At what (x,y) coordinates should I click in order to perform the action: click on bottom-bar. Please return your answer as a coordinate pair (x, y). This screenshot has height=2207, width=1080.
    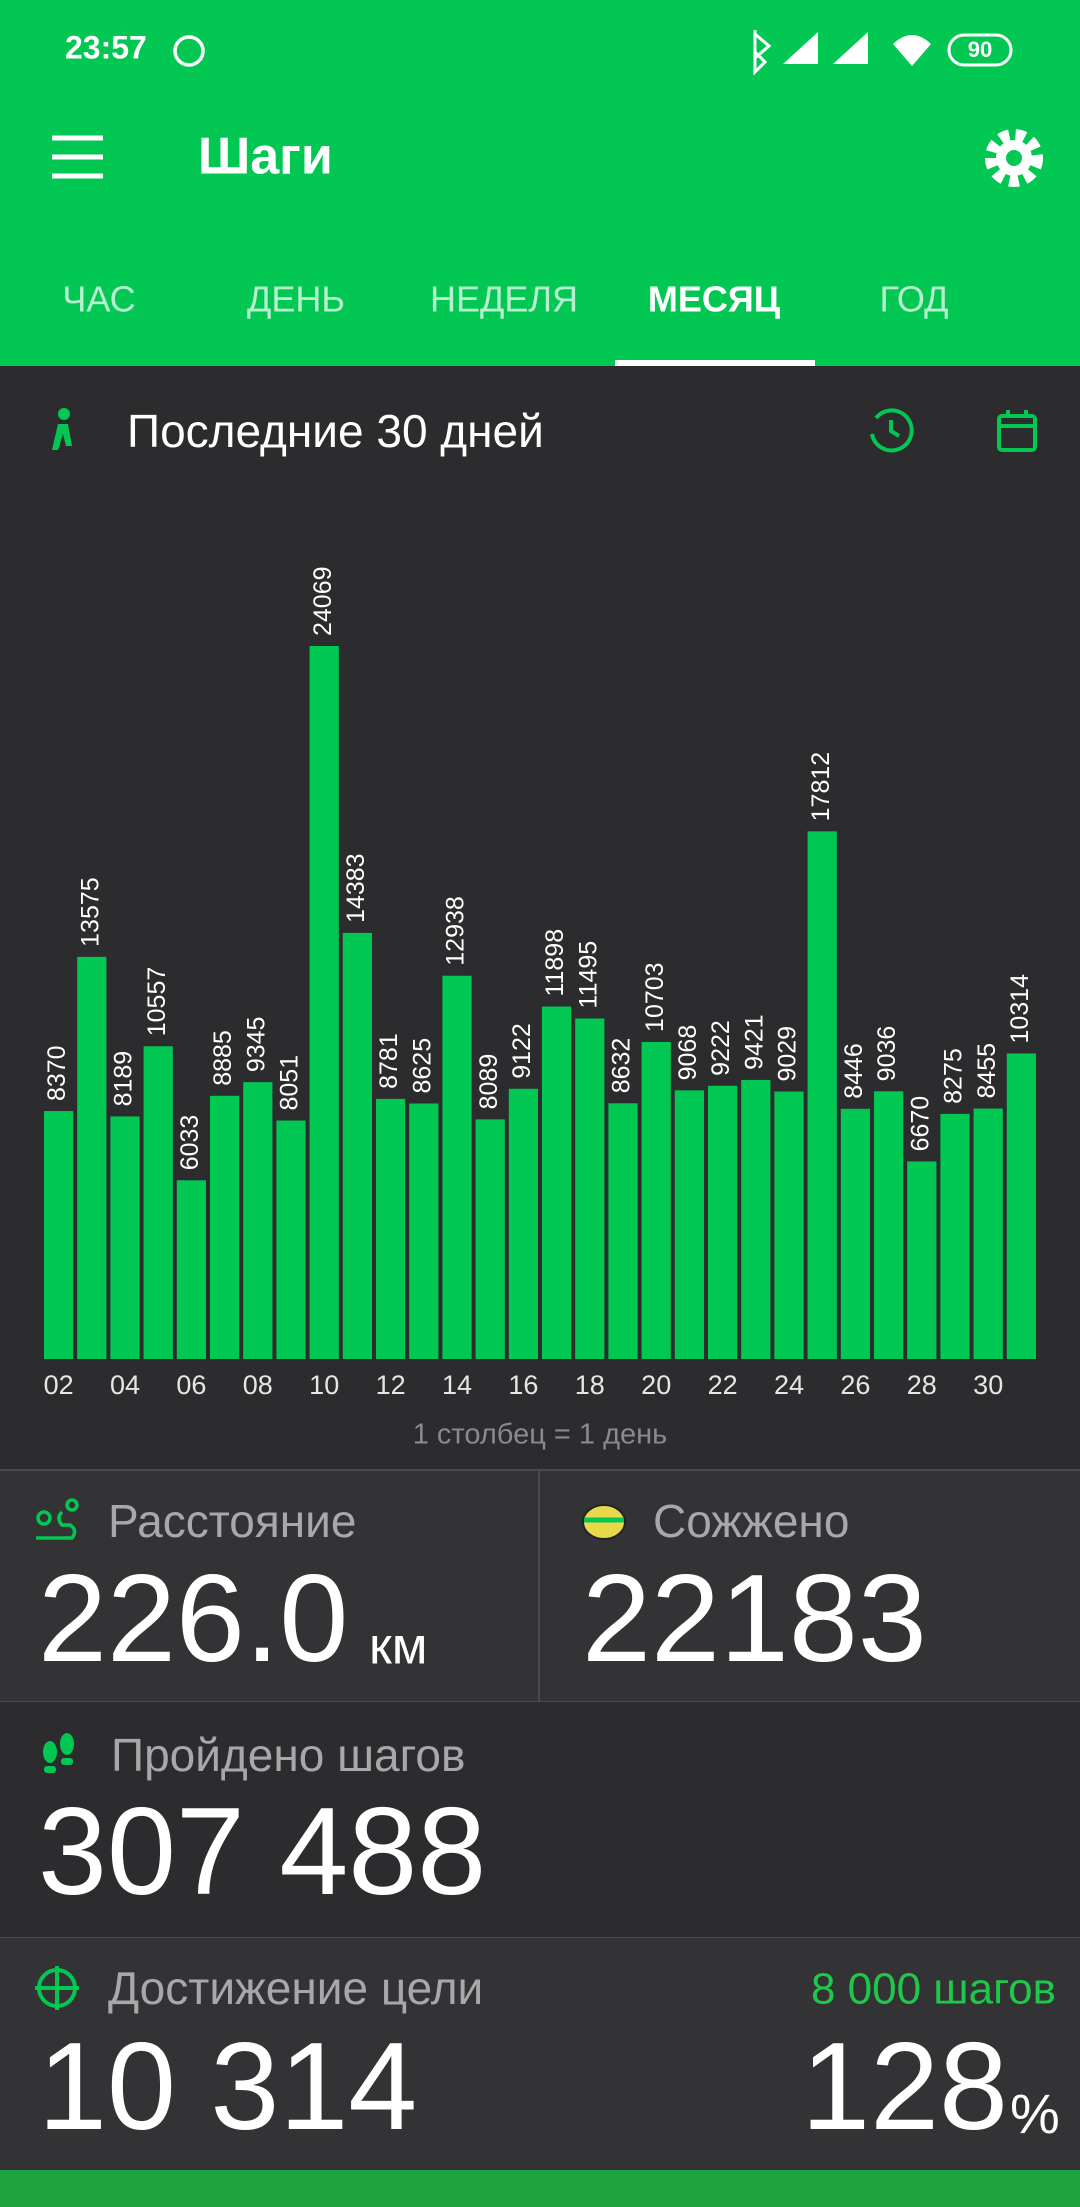
    Looking at the image, I should click on (540, 2188).